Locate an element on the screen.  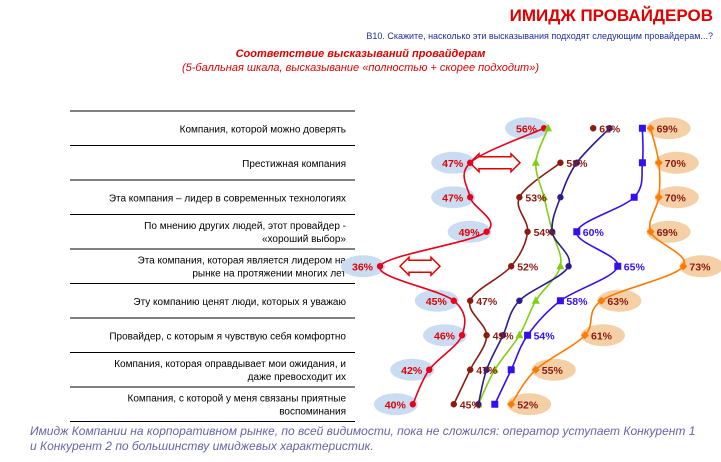
data-label: 36% is located at coordinates (363, 267).